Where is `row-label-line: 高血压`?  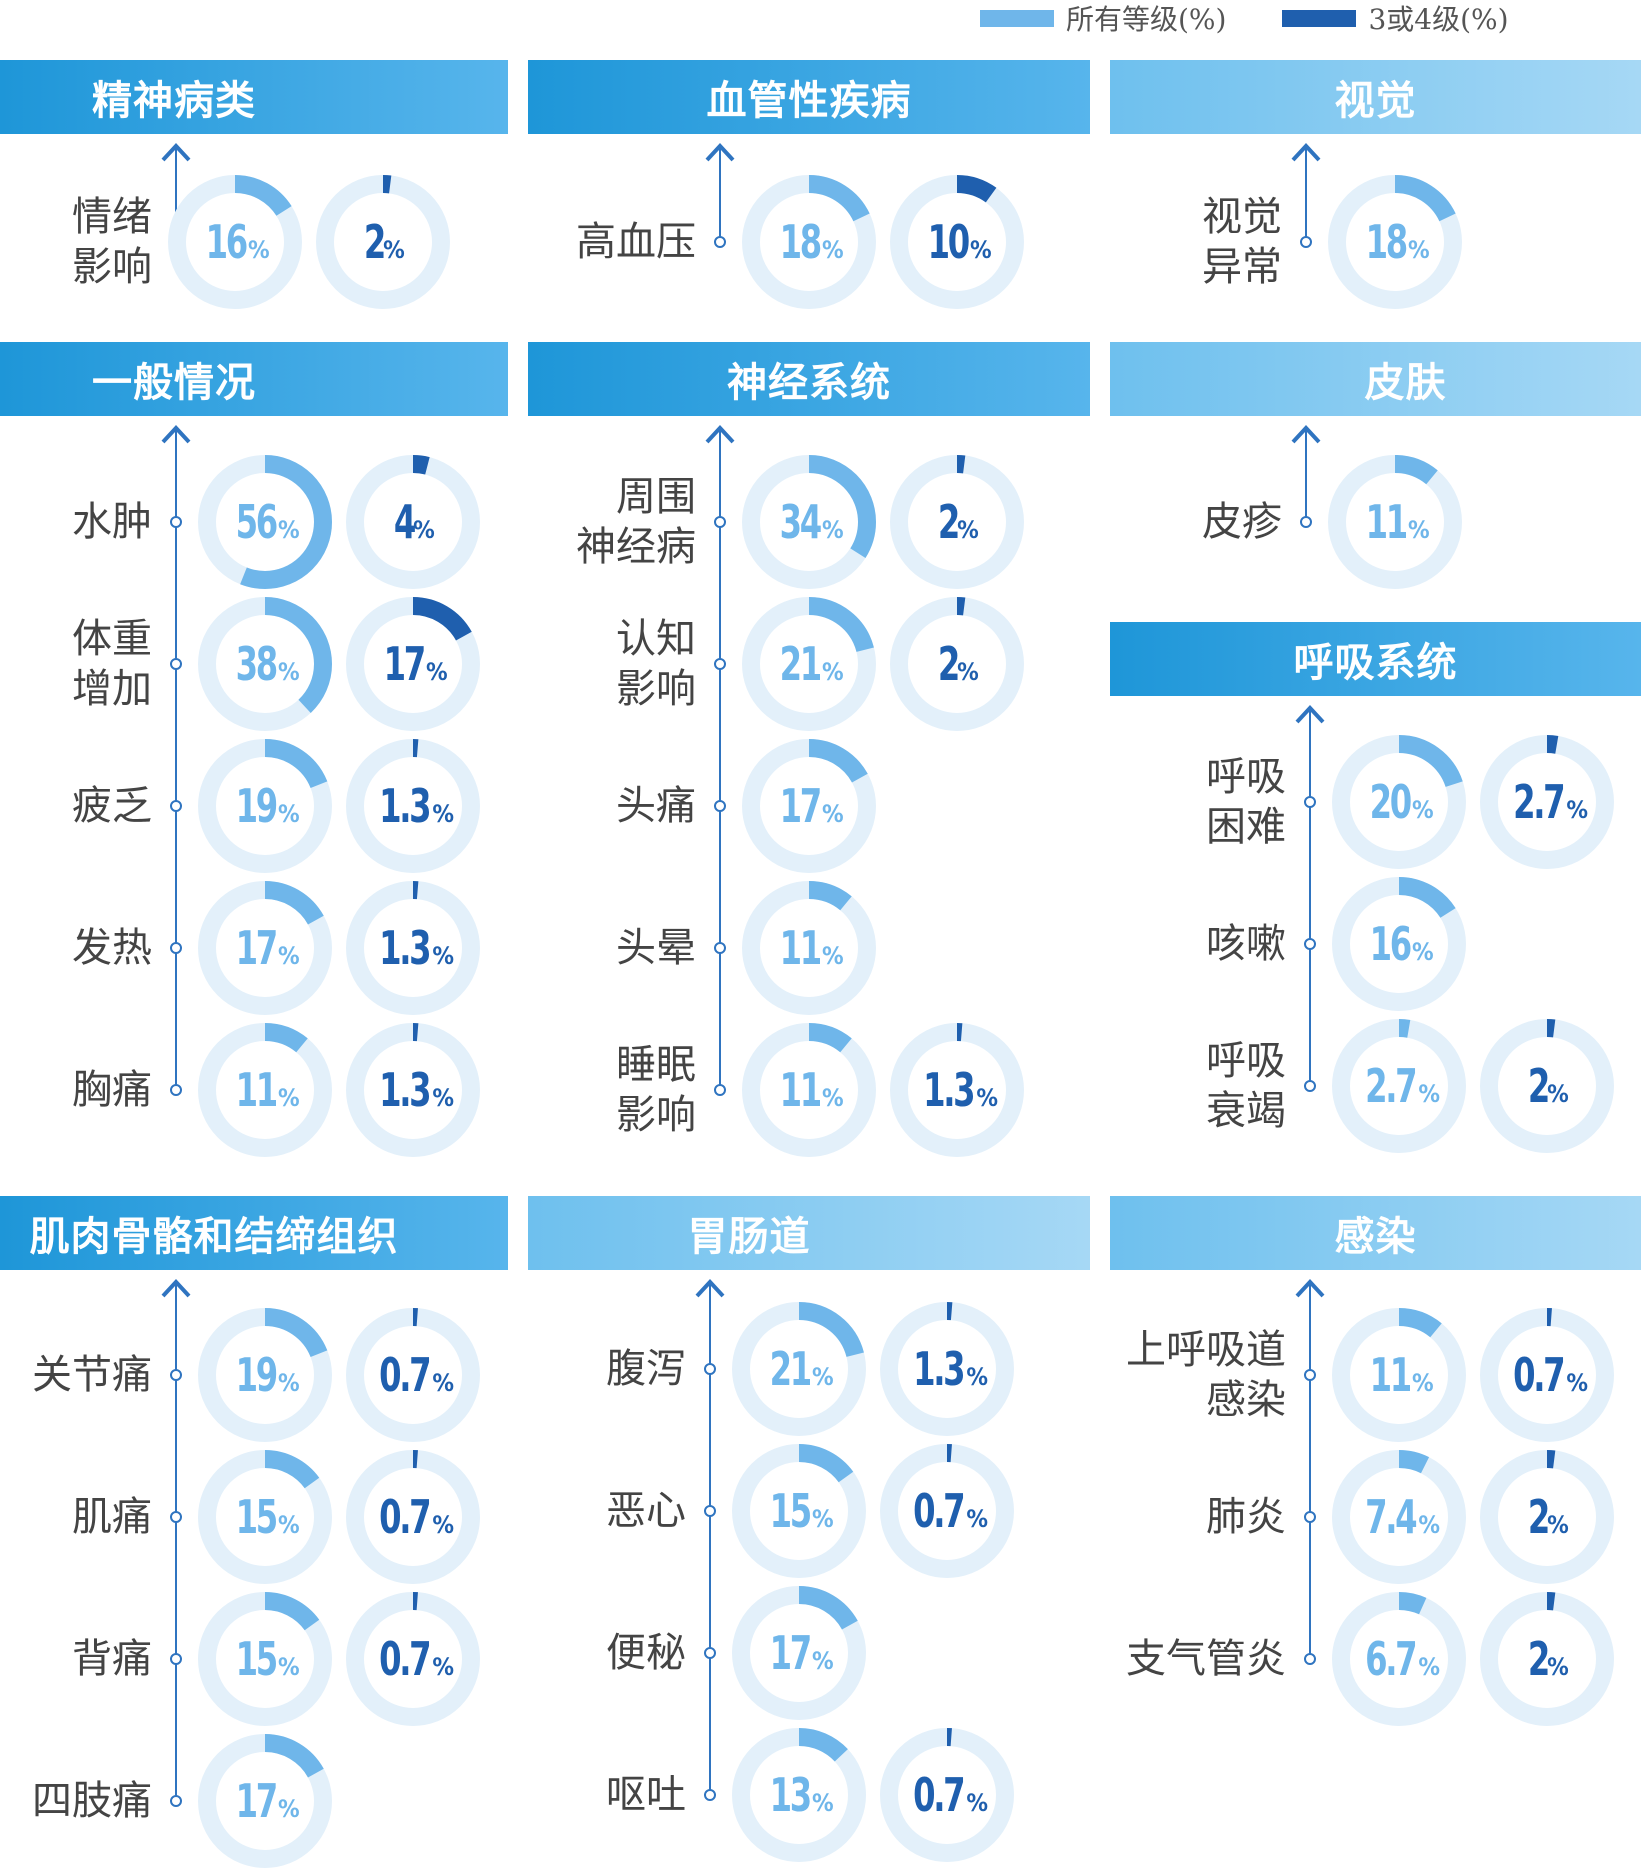
row-label-line: 高血压 is located at coordinates (636, 242).